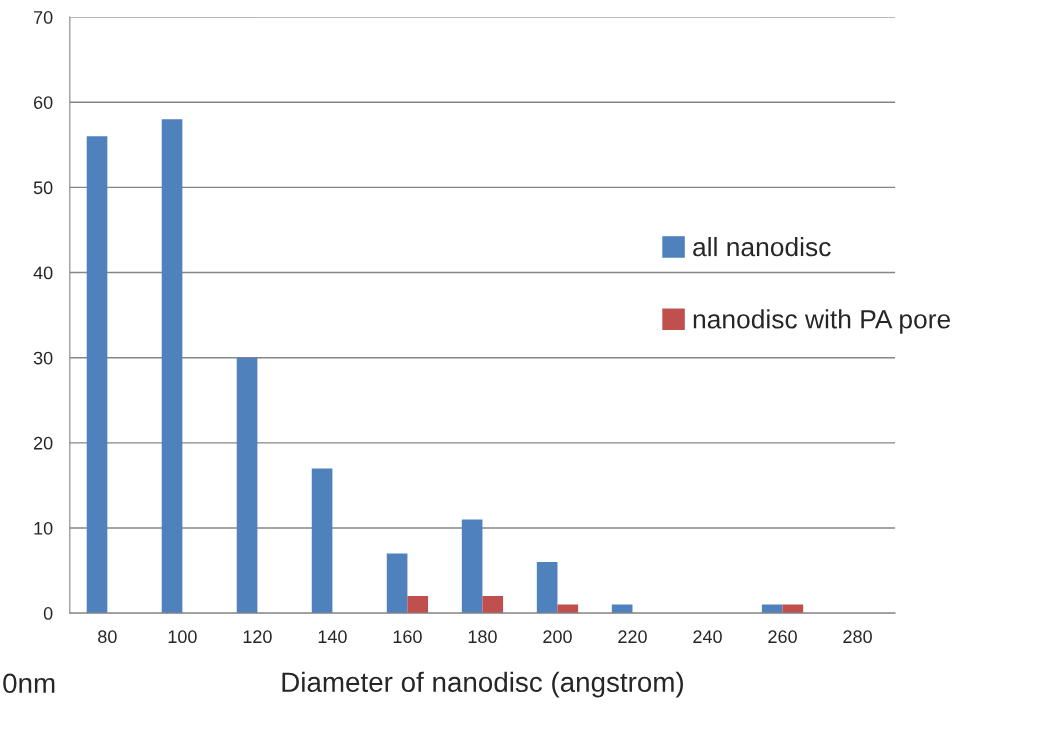  I want to click on y-tick-label: 70, so click(43, 17).